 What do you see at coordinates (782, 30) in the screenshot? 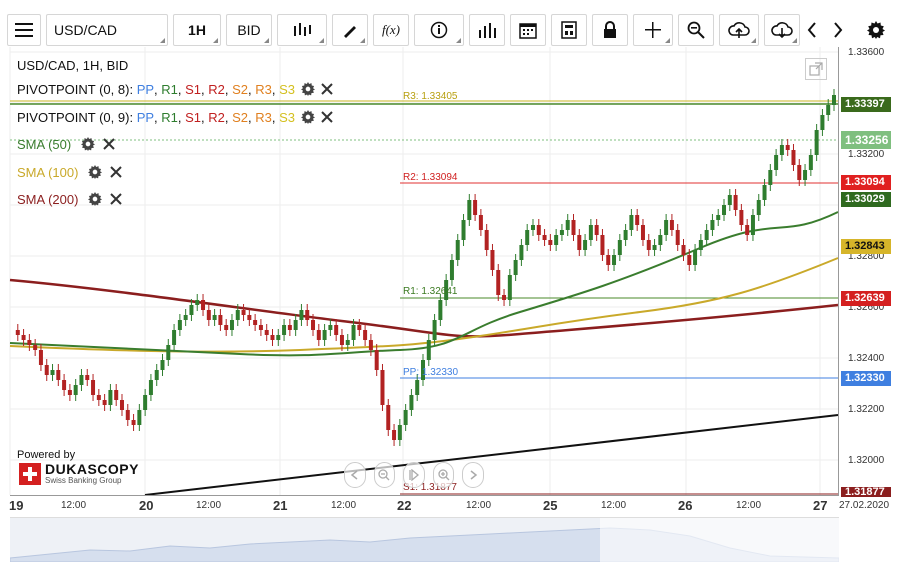
I see `download-button` at bounding box center [782, 30].